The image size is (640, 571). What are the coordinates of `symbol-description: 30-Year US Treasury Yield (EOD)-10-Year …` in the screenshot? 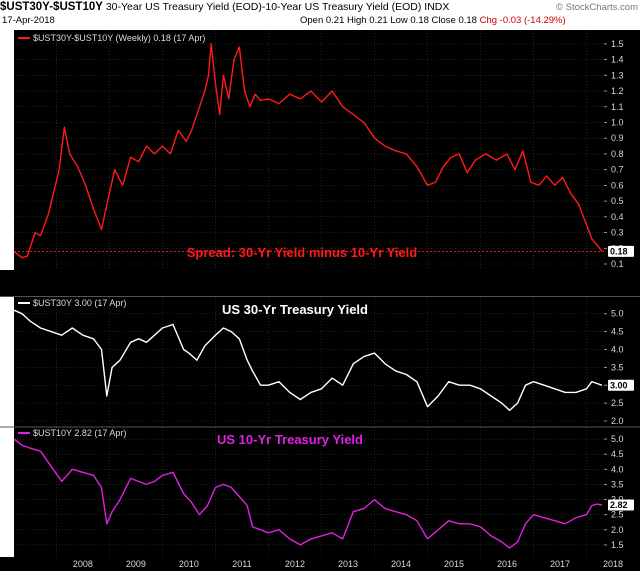 It's located at (263, 7).